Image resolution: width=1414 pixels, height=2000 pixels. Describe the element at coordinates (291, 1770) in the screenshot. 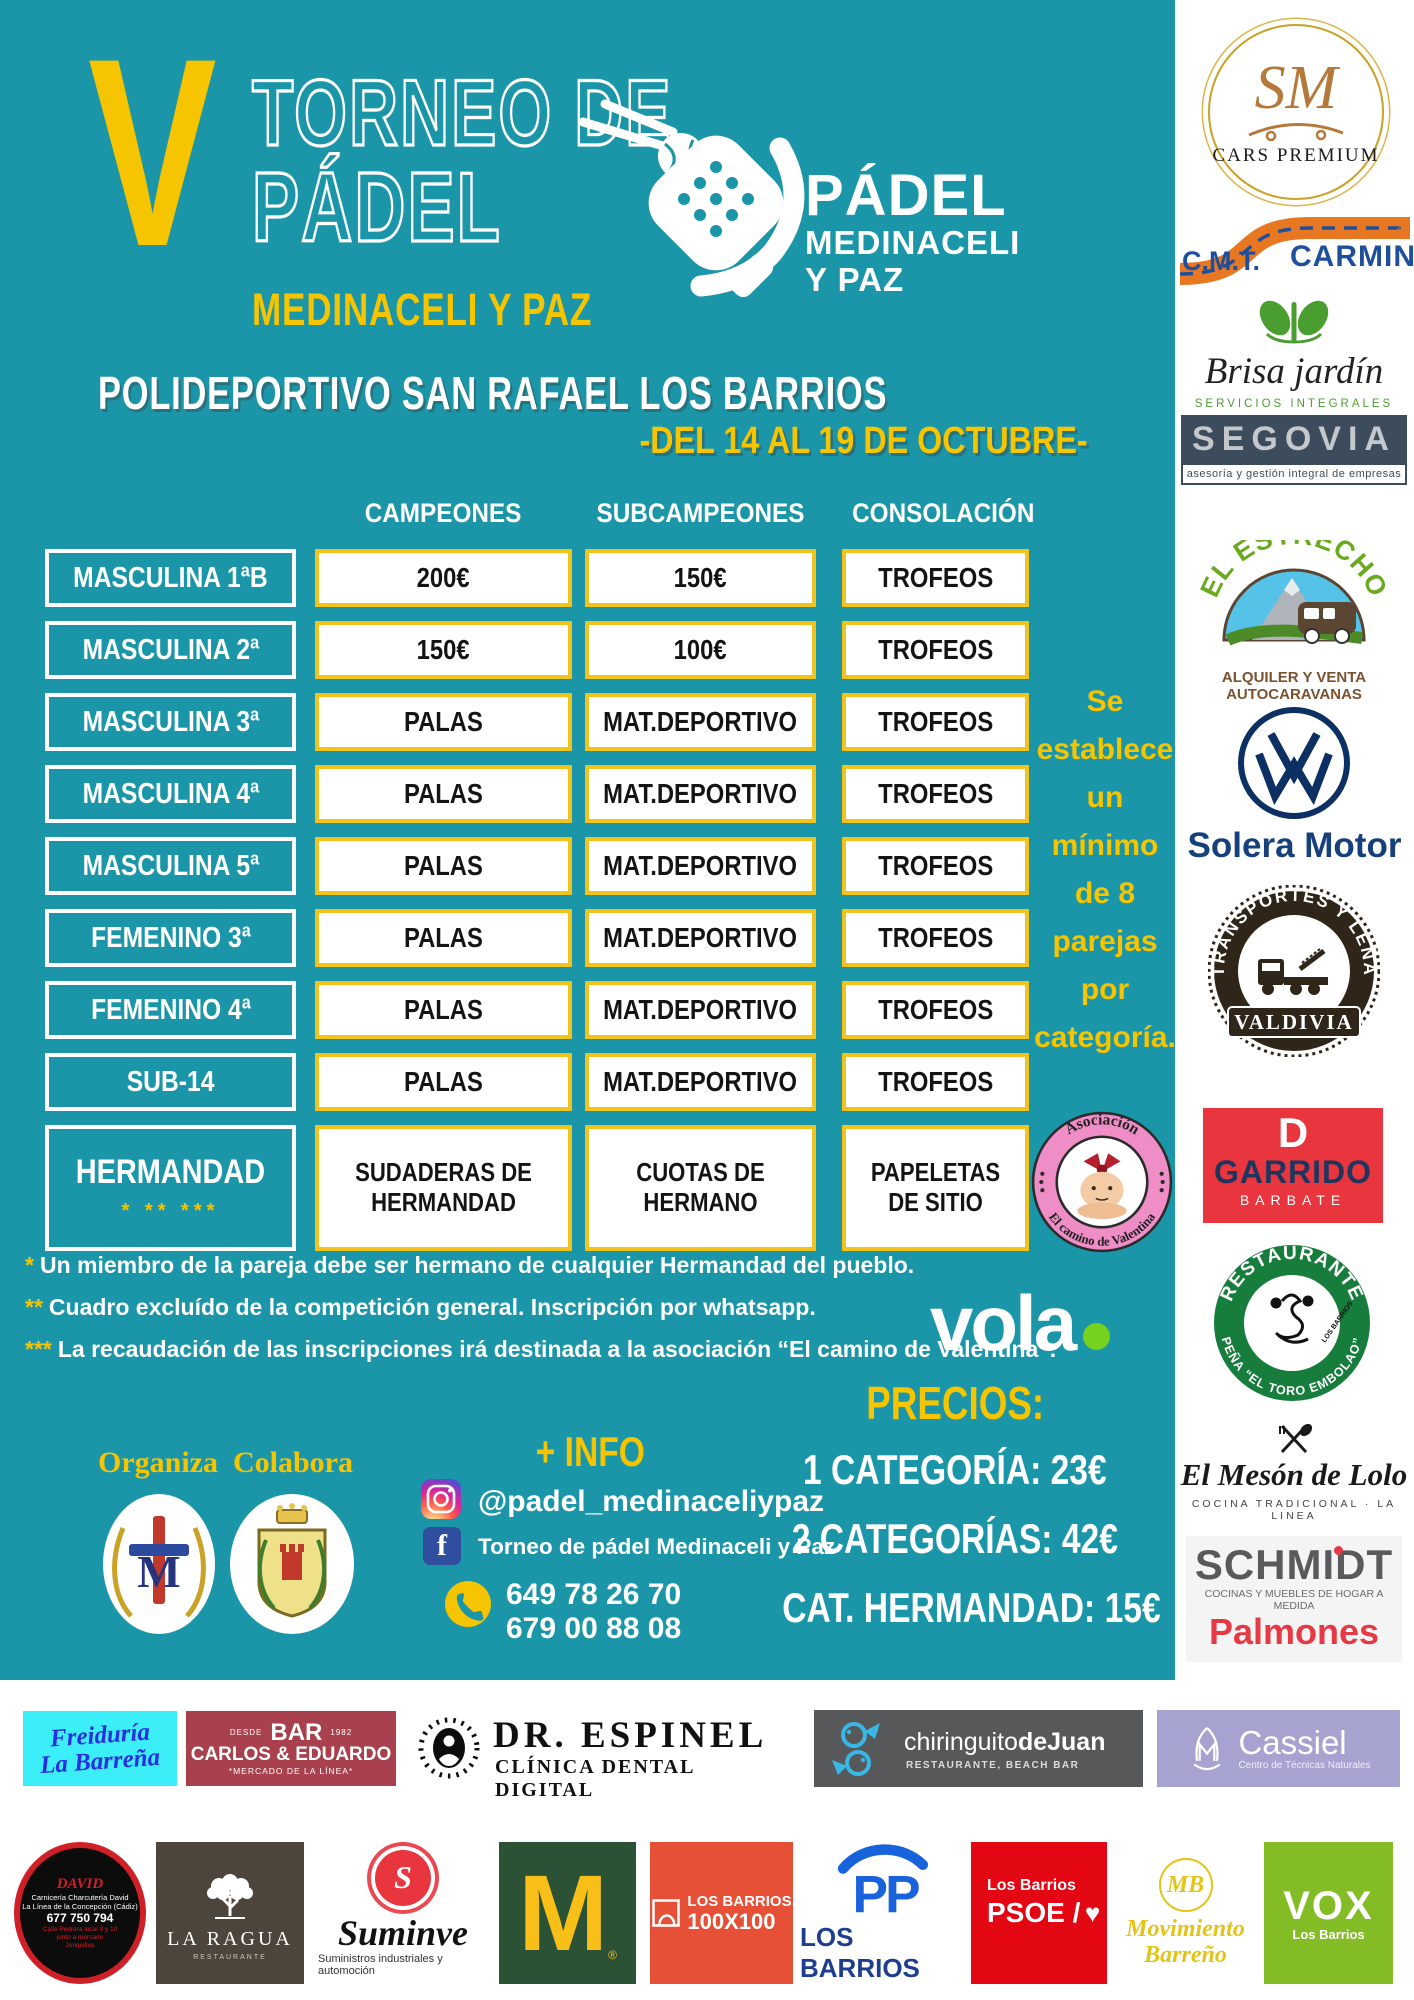

I see `carlos-tagline: *MERCADO DE LA LÍNEA*` at that location.